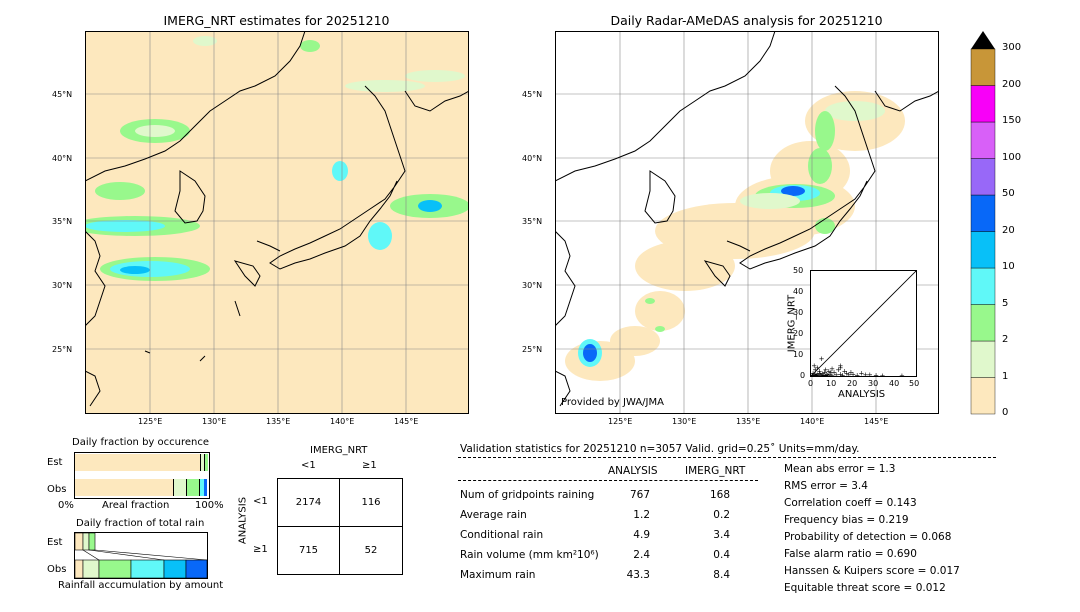 The image size is (1080, 612). I want to click on occurrence-axis-right: 100%, so click(209, 505).